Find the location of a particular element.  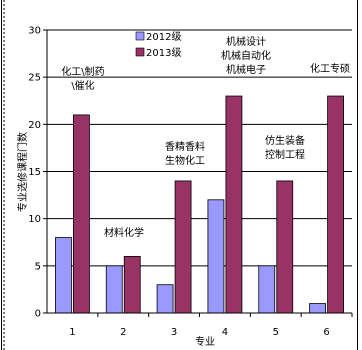

bar-2013级-1 is located at coordinates (81, 214).